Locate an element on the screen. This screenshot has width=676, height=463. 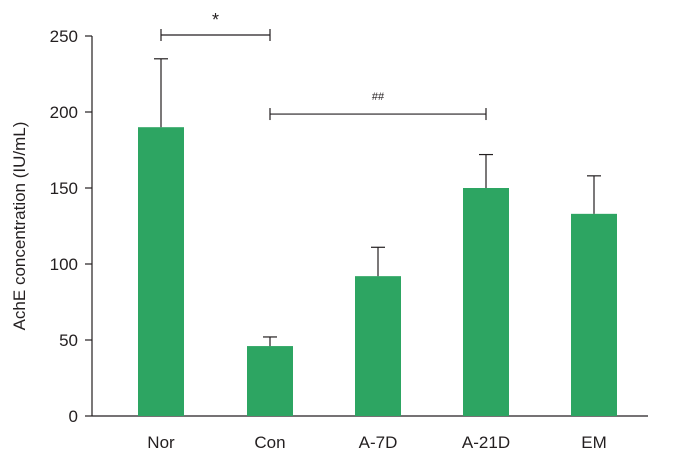
significance-label: * is located at coordinates (215, 20).